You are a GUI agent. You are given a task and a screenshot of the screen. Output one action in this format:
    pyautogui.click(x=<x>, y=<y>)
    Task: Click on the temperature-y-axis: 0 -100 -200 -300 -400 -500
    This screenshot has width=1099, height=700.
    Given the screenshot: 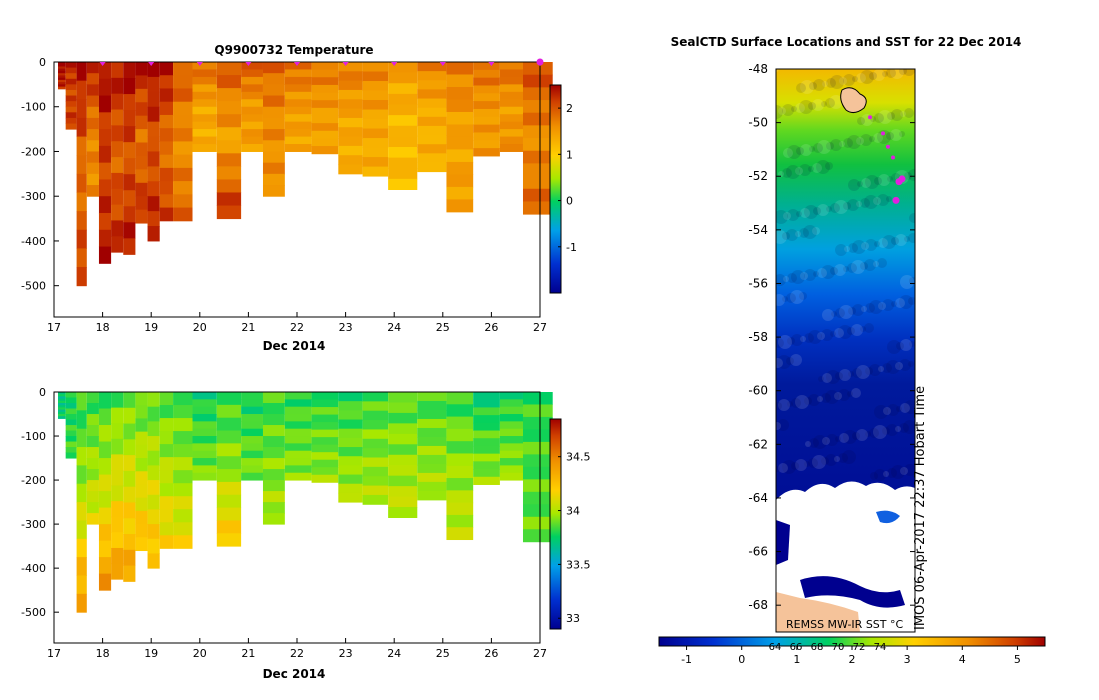 What is the action you would take?
    pyautogui.click(x=40, y=174)
    